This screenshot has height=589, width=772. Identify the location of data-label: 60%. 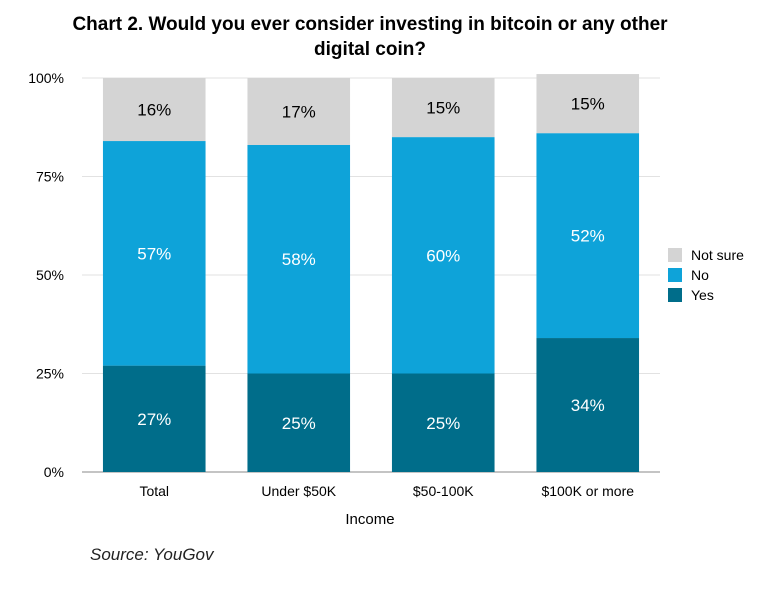
(443, 255).